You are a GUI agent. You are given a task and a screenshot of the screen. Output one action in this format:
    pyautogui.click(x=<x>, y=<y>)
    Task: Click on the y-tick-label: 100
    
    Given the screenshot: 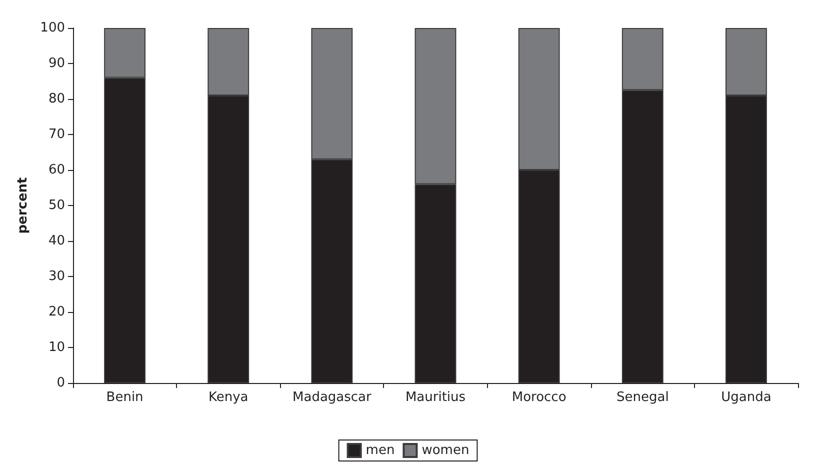 What is the action you would take?
    pyautogui.click(x=52, y=28)
    